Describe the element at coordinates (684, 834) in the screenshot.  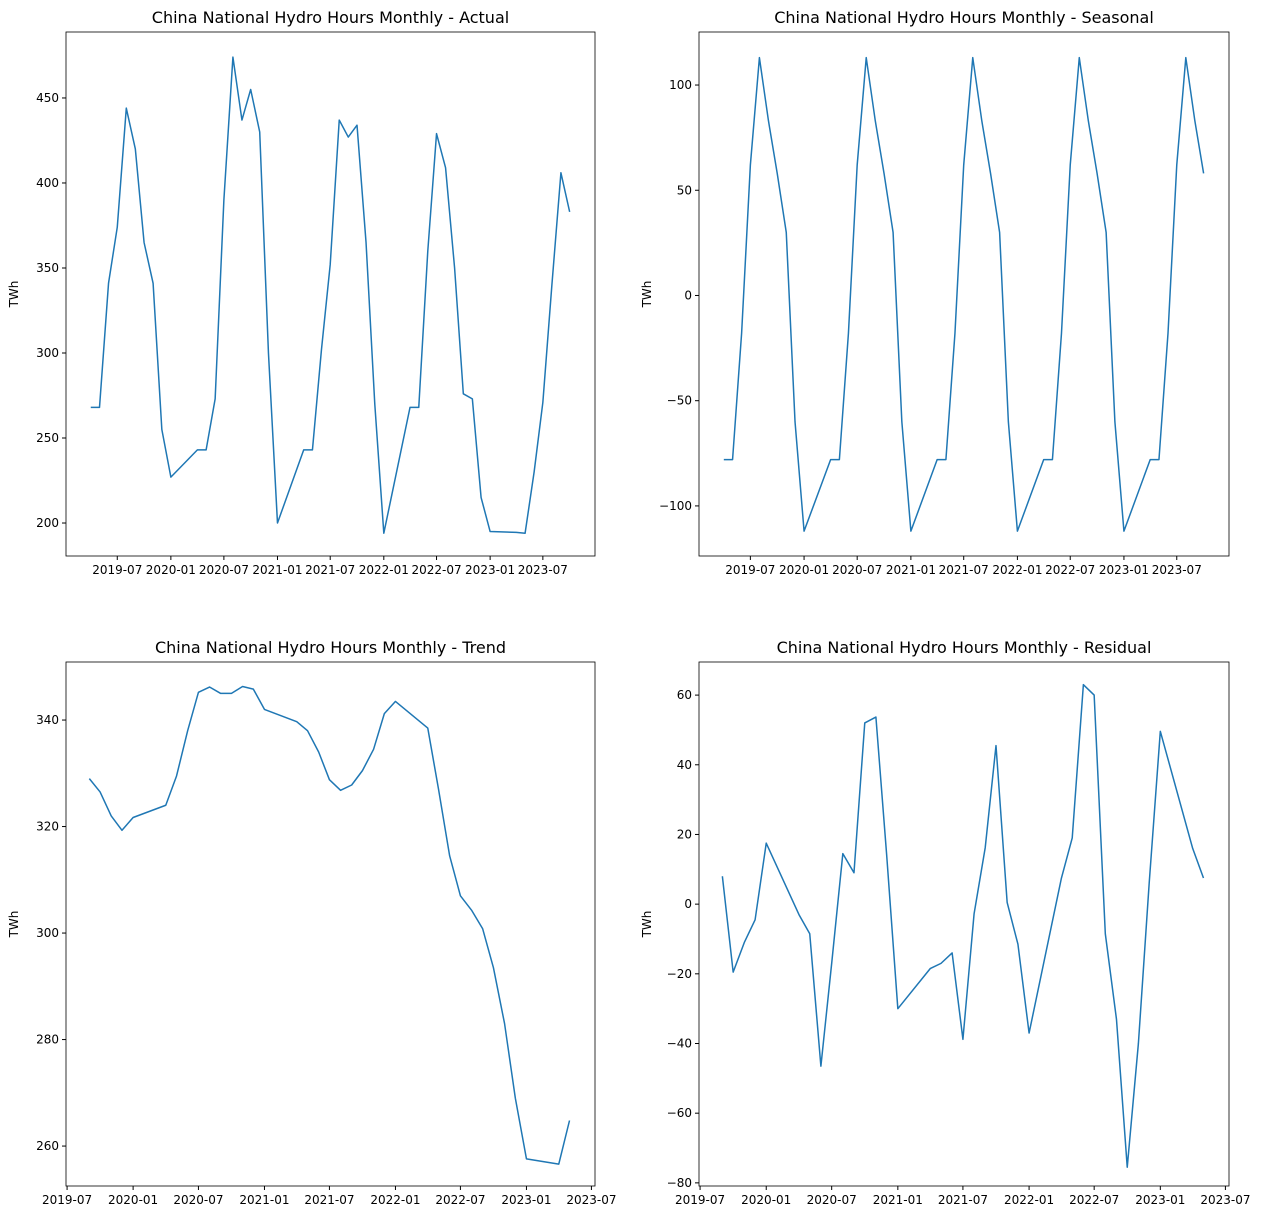
I see `y-tick-label: 20` at that location.